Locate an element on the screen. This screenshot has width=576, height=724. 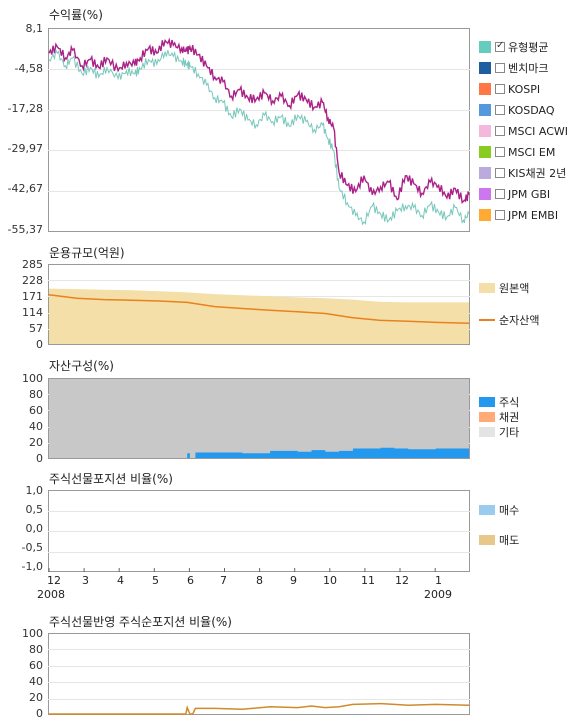
net-position-plot is located at coordinates (259, 674).